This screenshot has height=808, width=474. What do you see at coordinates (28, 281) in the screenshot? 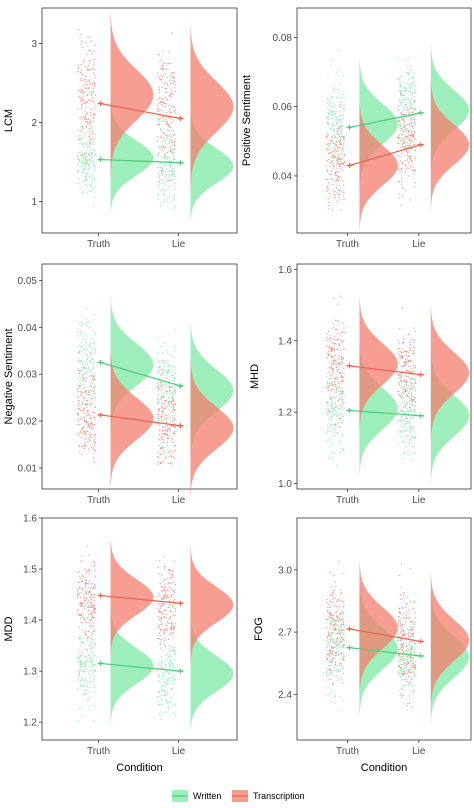
I see `y-tick-label: 0.05` at bounding box center [28, 281].